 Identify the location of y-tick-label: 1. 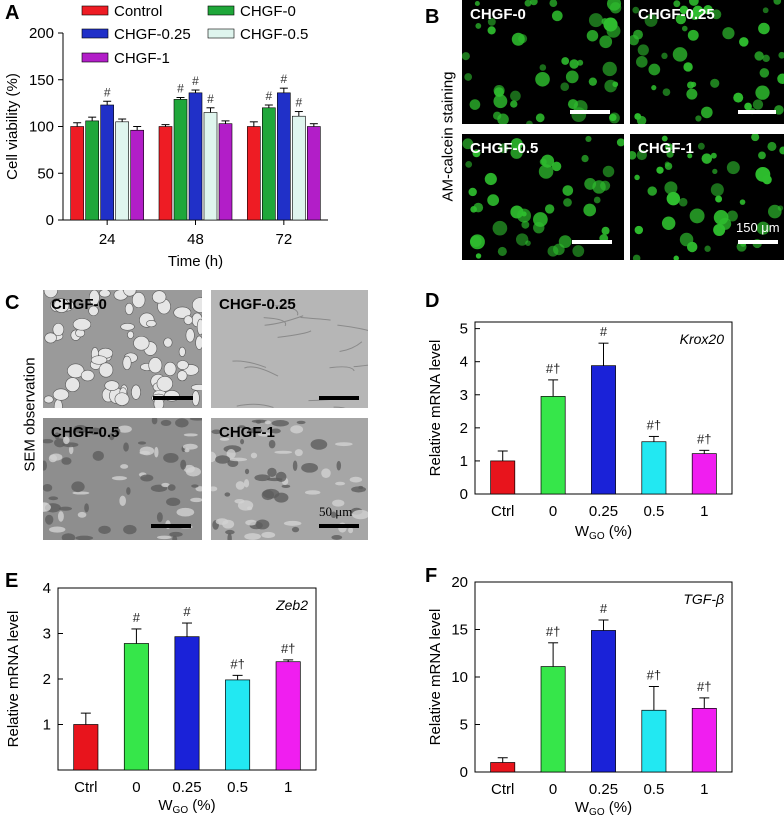
(464, 461).